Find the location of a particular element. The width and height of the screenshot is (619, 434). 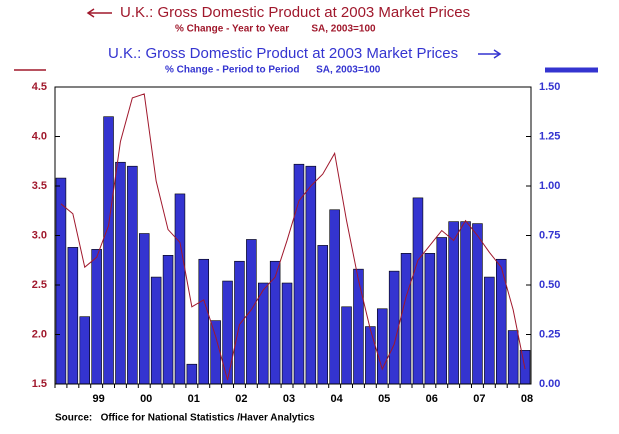

y2-tick-label: 0.25 is located at coordinates (549, 334).